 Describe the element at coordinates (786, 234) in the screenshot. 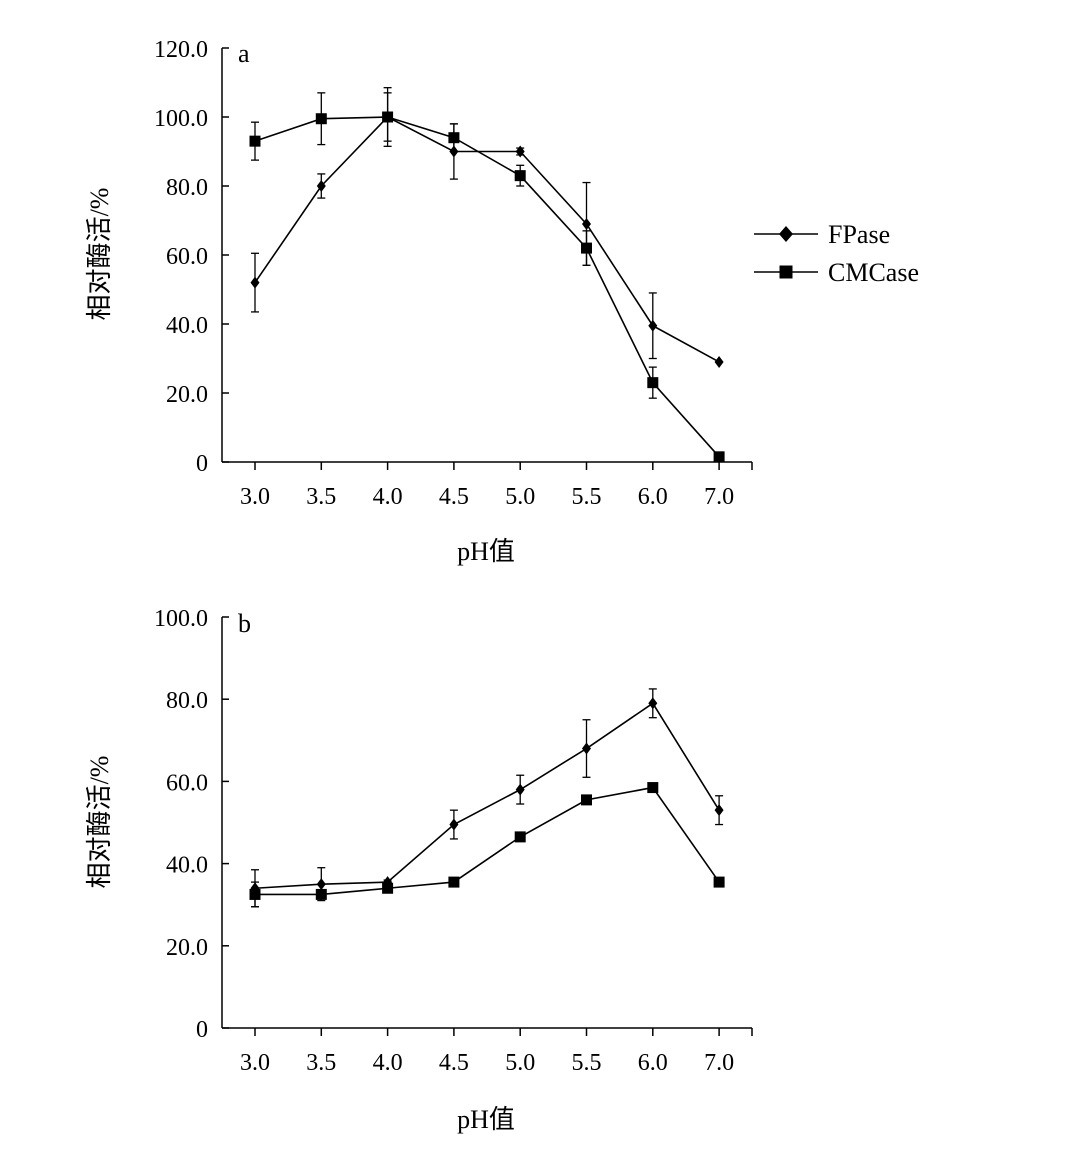

I see `legend-diamond-marker` at that location.